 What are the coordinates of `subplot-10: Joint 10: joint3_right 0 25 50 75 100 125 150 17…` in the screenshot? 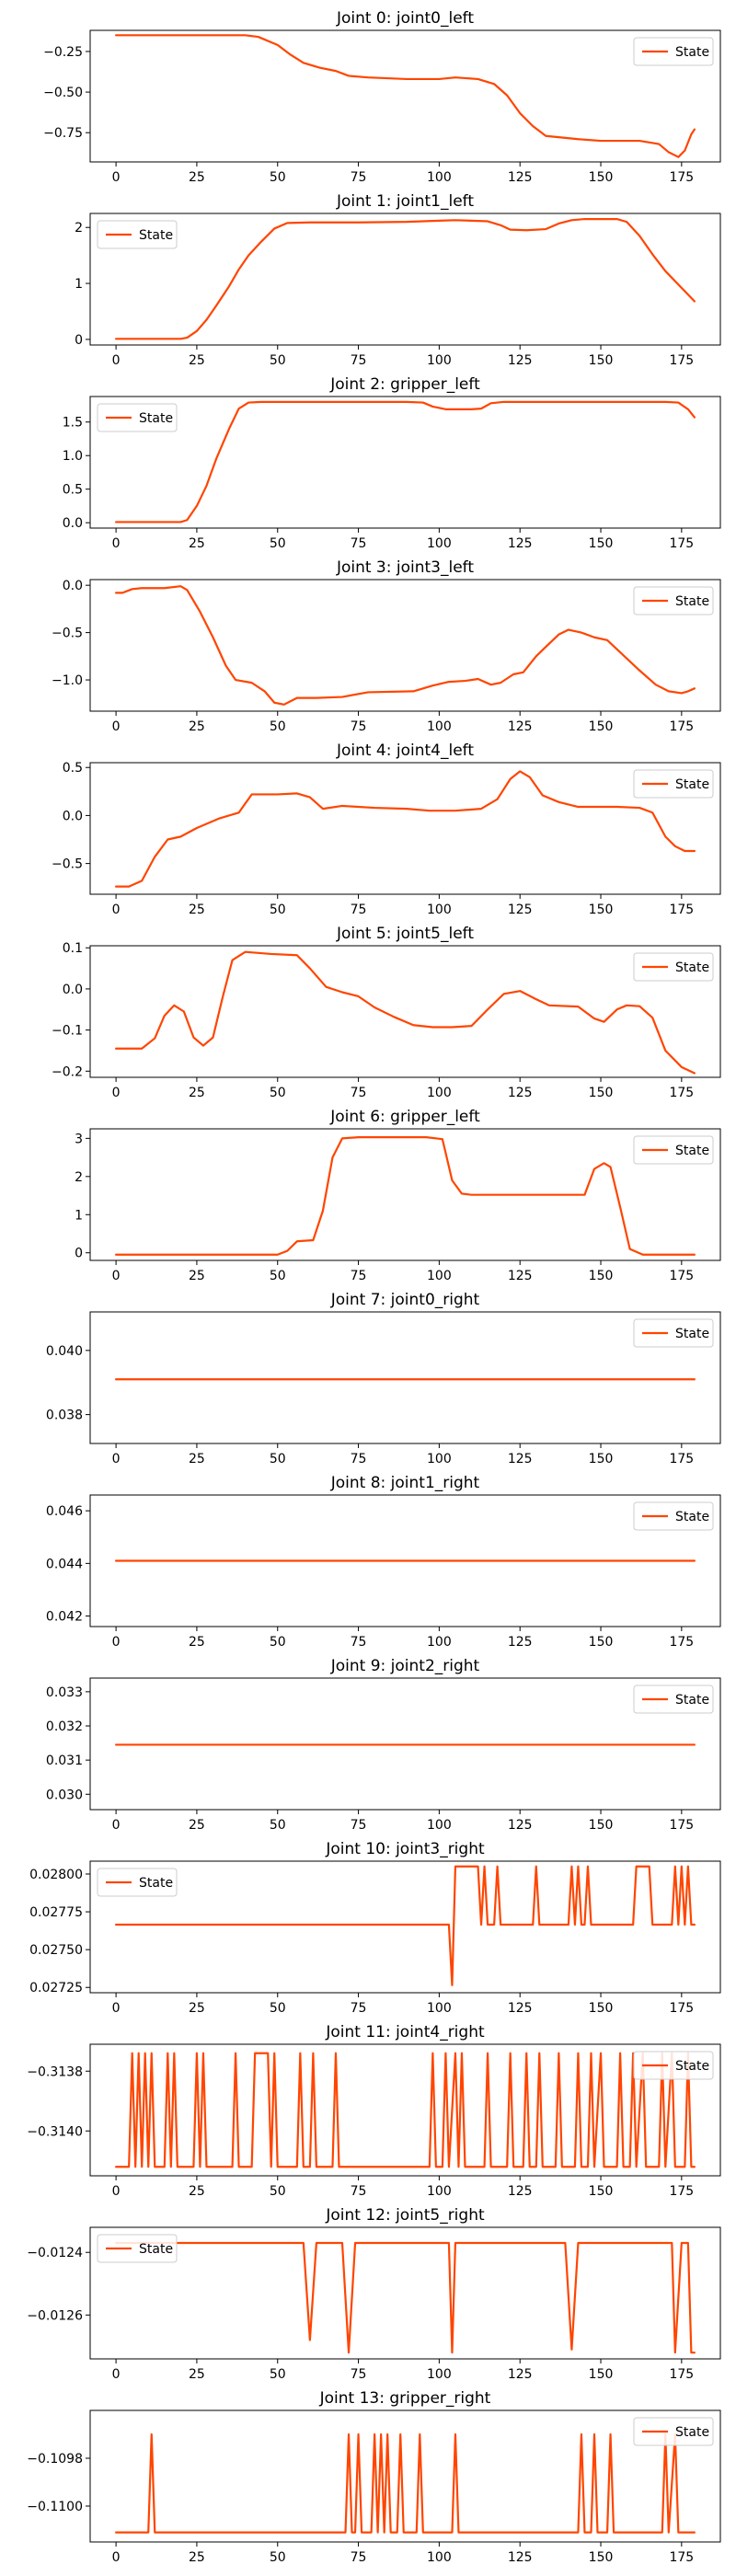 It's located at (375, 1928).